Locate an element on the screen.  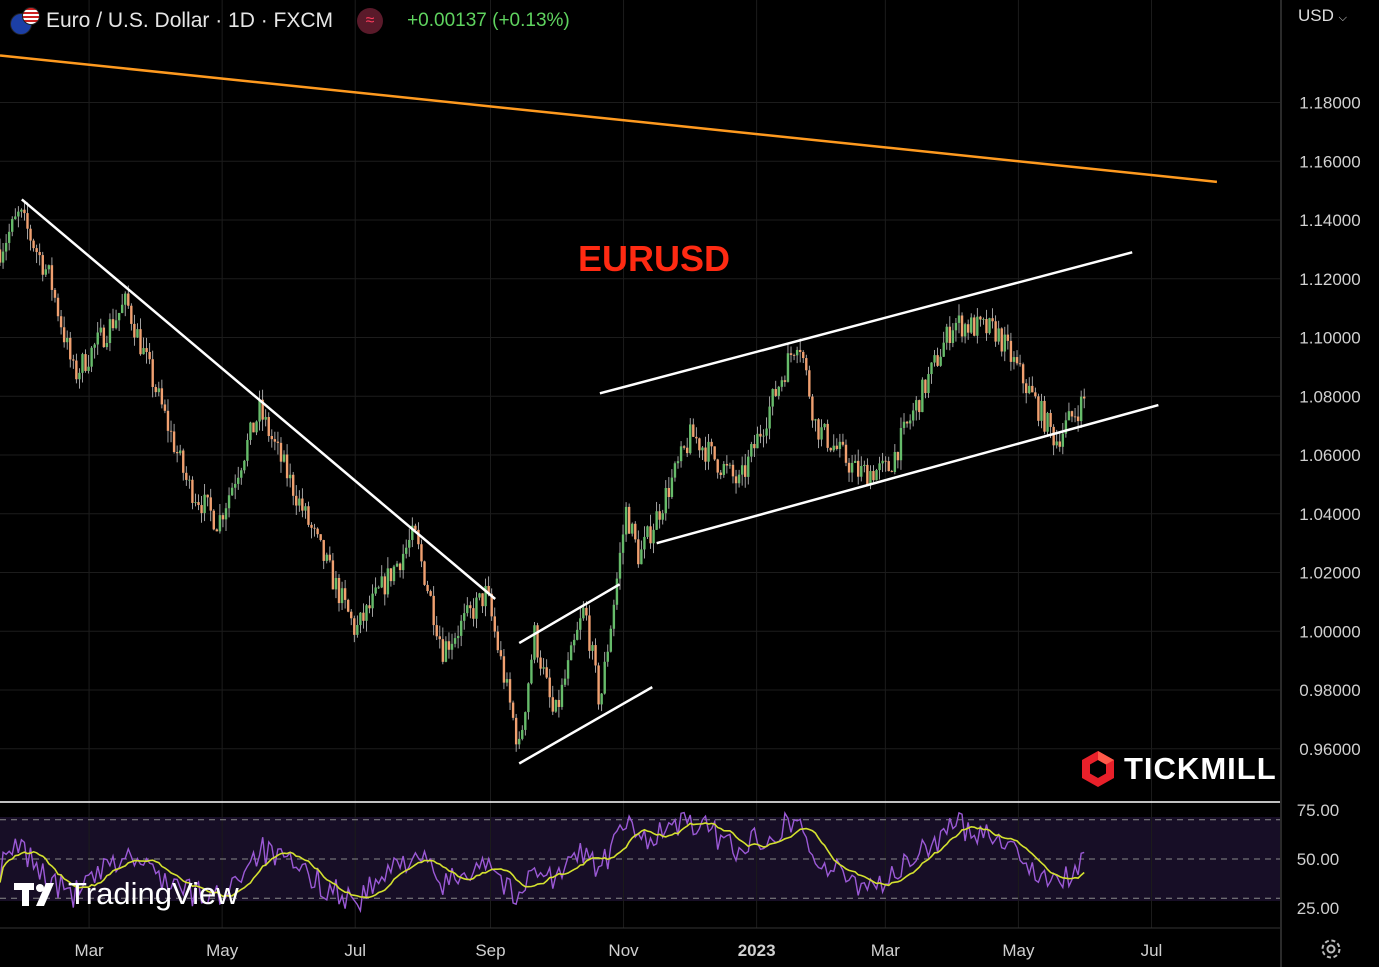
time-axis: Mar May Jul Sep Nov 2023 Mar May Jul is located at coordinates (618, 950).